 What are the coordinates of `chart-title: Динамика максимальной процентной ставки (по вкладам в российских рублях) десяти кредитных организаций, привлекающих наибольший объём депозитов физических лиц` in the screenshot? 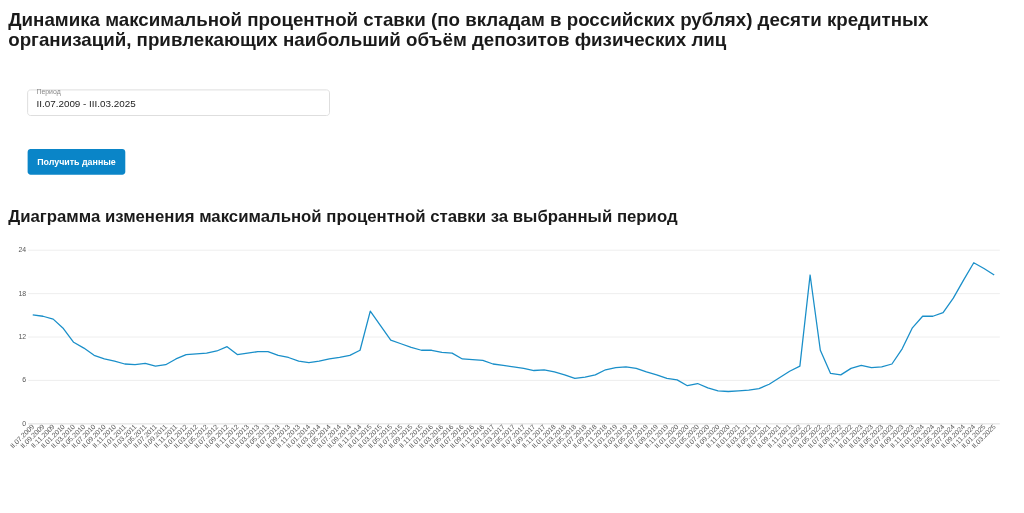 It's located at (469, 29).